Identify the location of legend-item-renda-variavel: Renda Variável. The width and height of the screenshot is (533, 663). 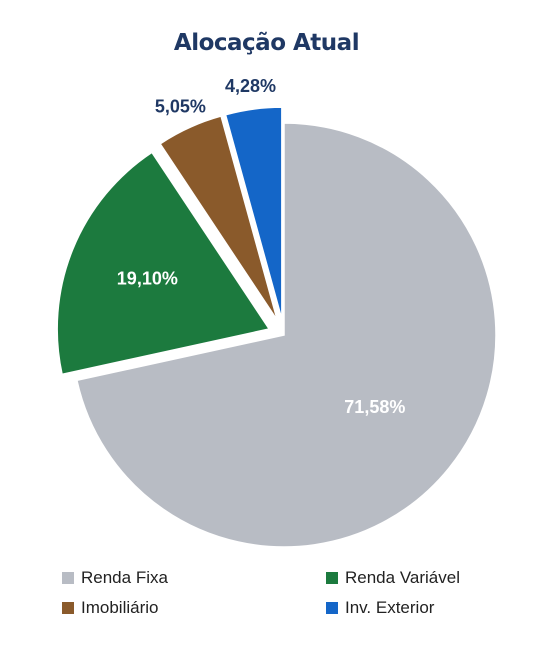
(393, 578).